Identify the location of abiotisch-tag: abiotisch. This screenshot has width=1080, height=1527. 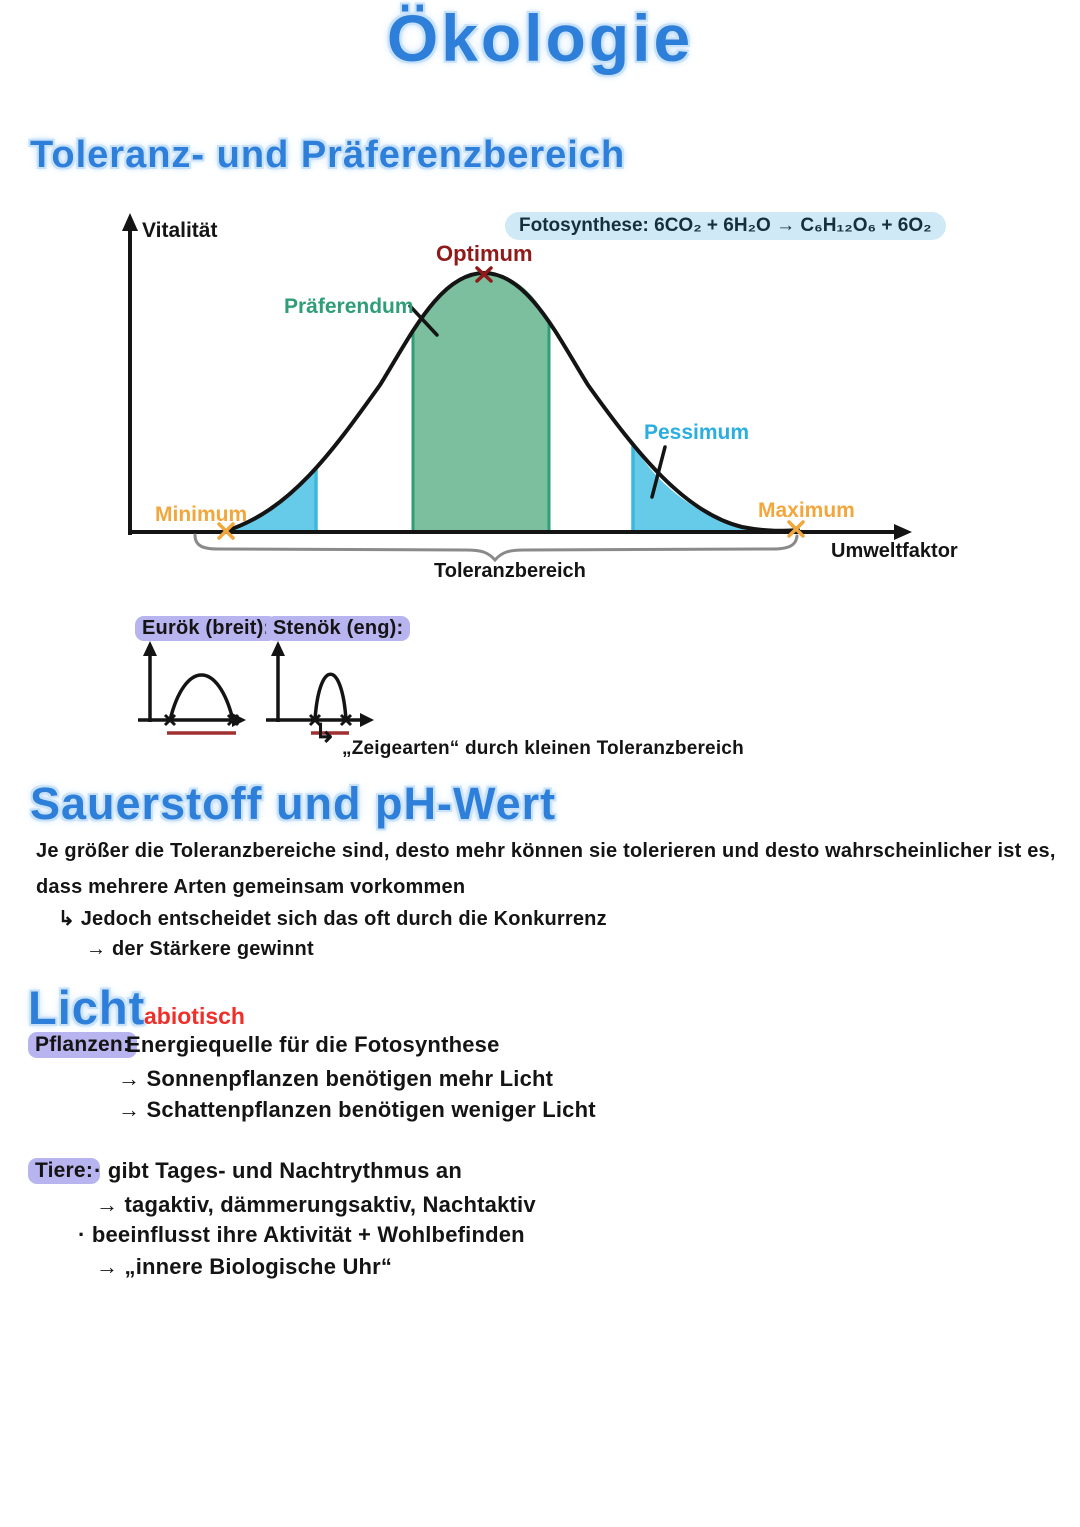
(194, 1016).